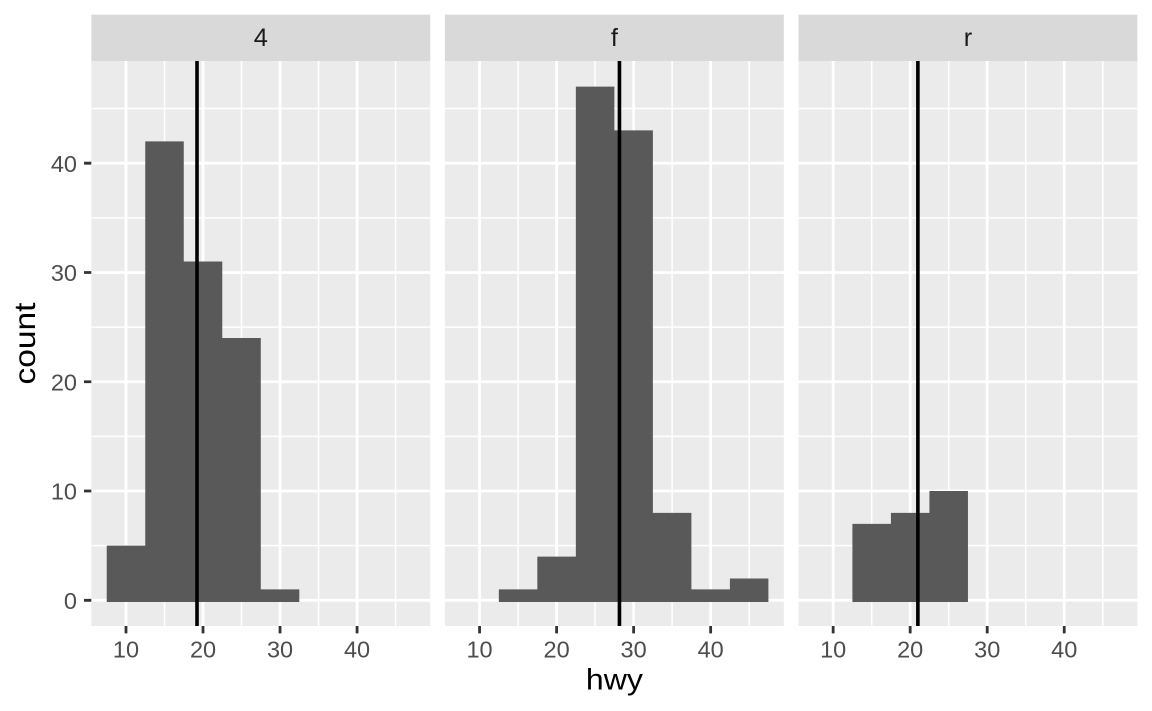 The width and height of the screenshot is (1152, 711). What do you see at coordinates (614, 680) in the screenshot?
I see `svg-text: hwy` at bounding box center [614, 680].